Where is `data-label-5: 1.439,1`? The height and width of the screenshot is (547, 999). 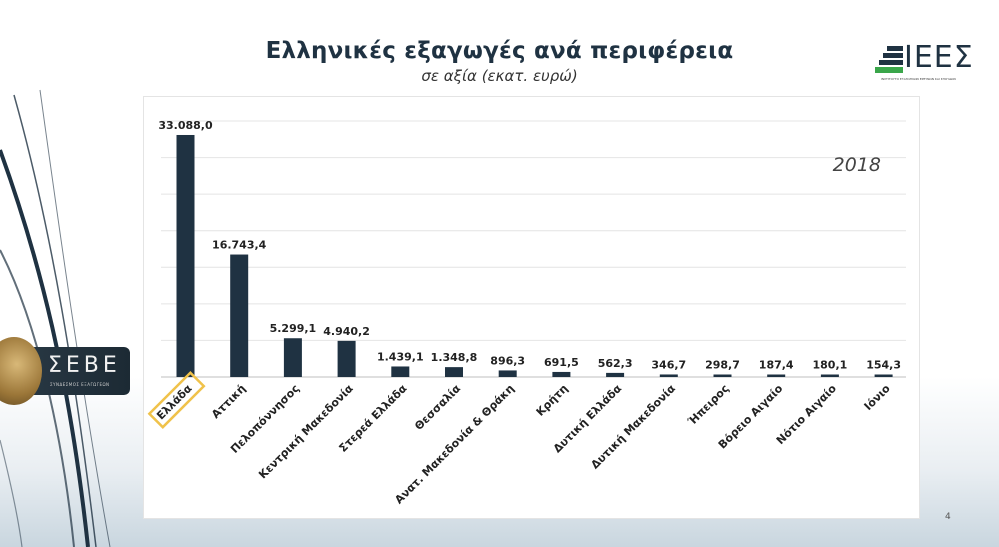
data-label-5: 1.439,1 is located at coordinates (400, 356).